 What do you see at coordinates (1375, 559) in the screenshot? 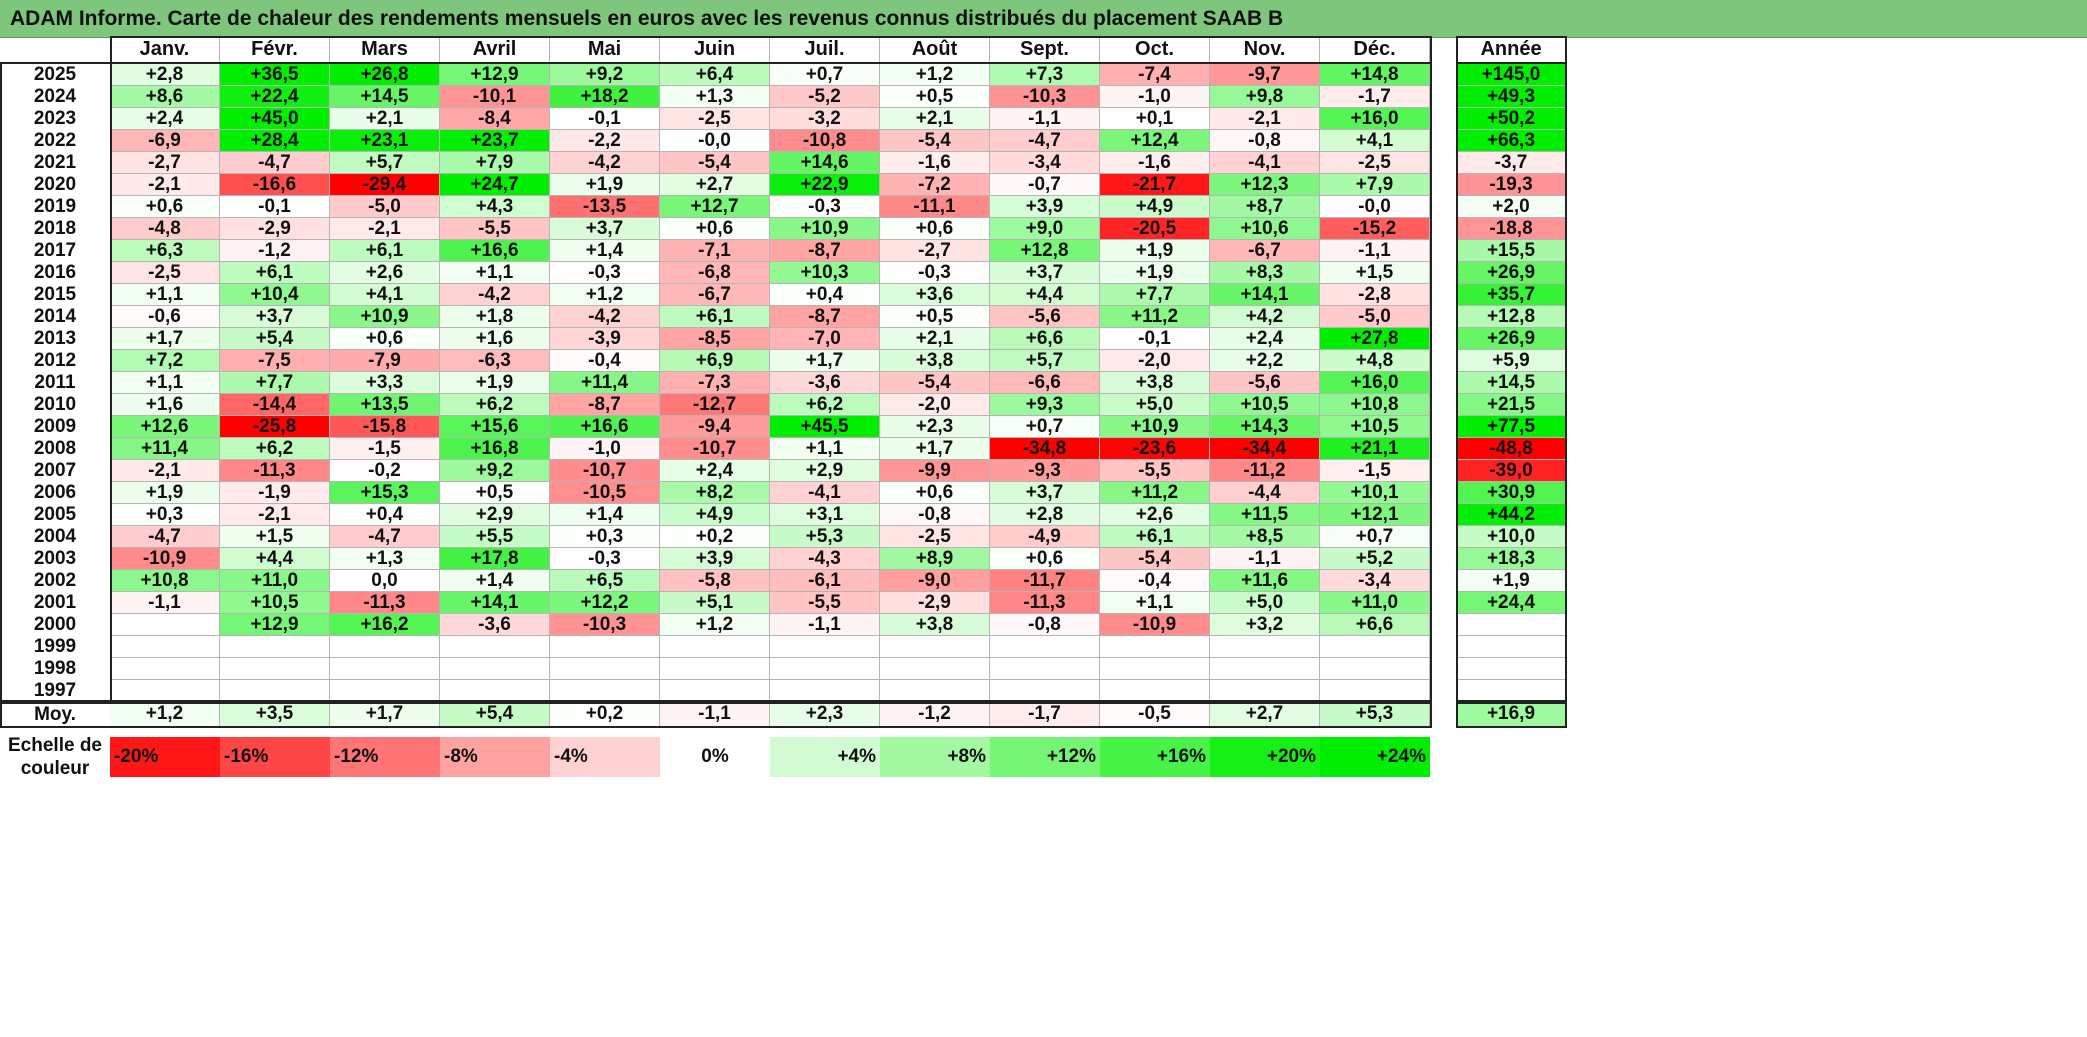
I see `heatmap-cell: +5,2` at bounding box center [1375, 559].